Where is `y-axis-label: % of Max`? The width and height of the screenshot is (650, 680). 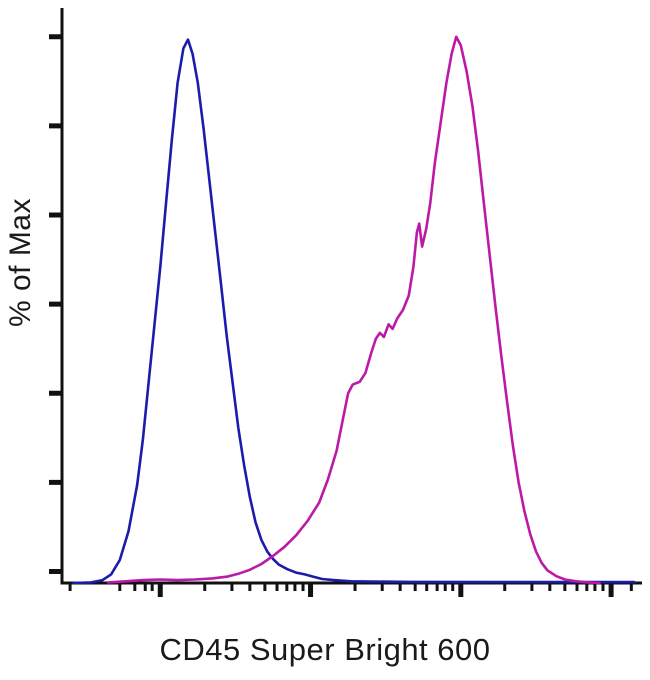 y-axis-label: % of Max is located at coordinates (20, 263).